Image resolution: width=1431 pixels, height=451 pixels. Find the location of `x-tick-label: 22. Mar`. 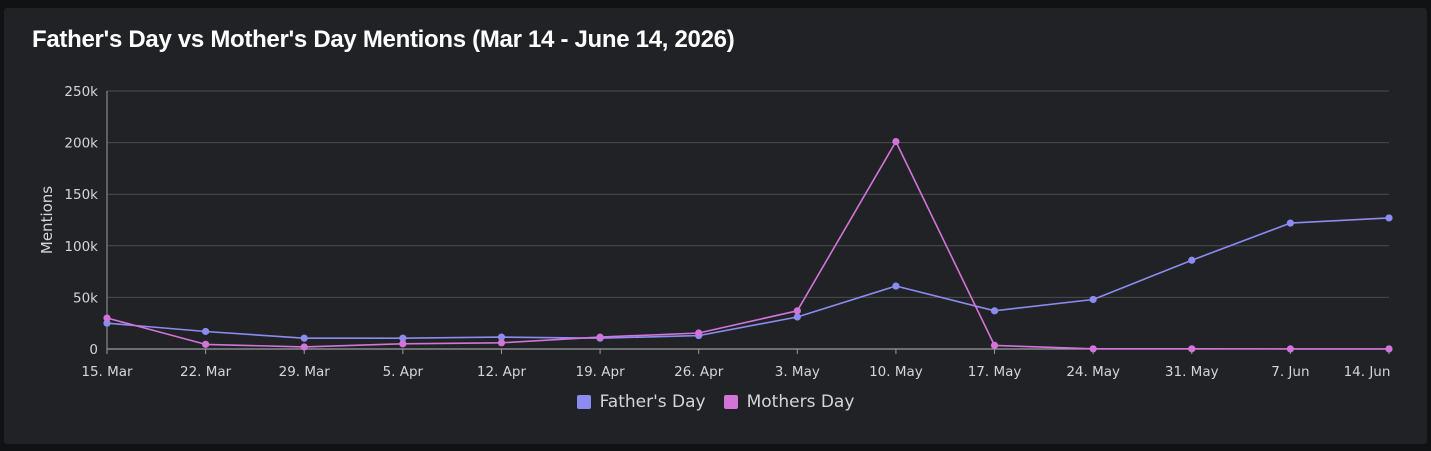

x-tick-label: 22. Mar is located at coordinates (206, 372).